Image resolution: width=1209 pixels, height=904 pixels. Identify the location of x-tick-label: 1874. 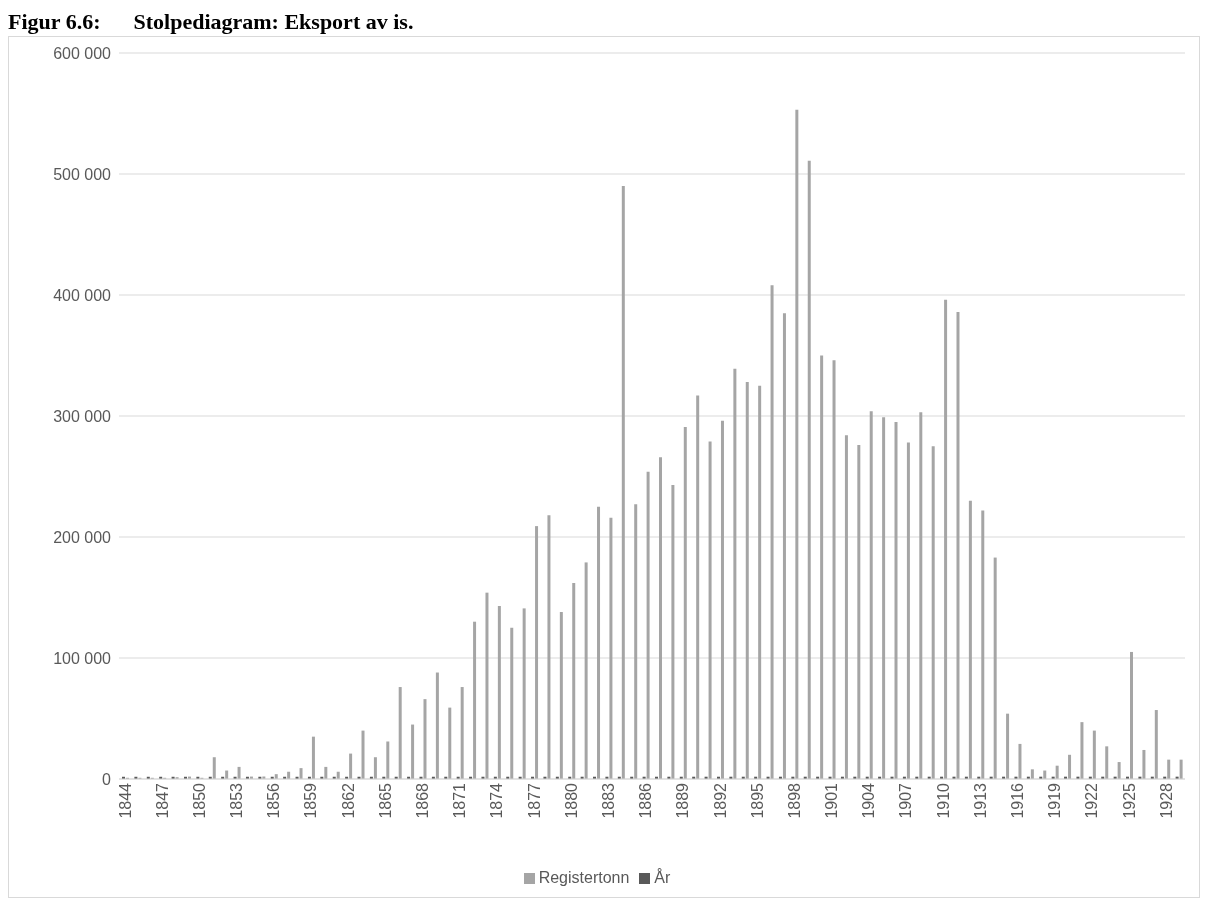
(497, 800).